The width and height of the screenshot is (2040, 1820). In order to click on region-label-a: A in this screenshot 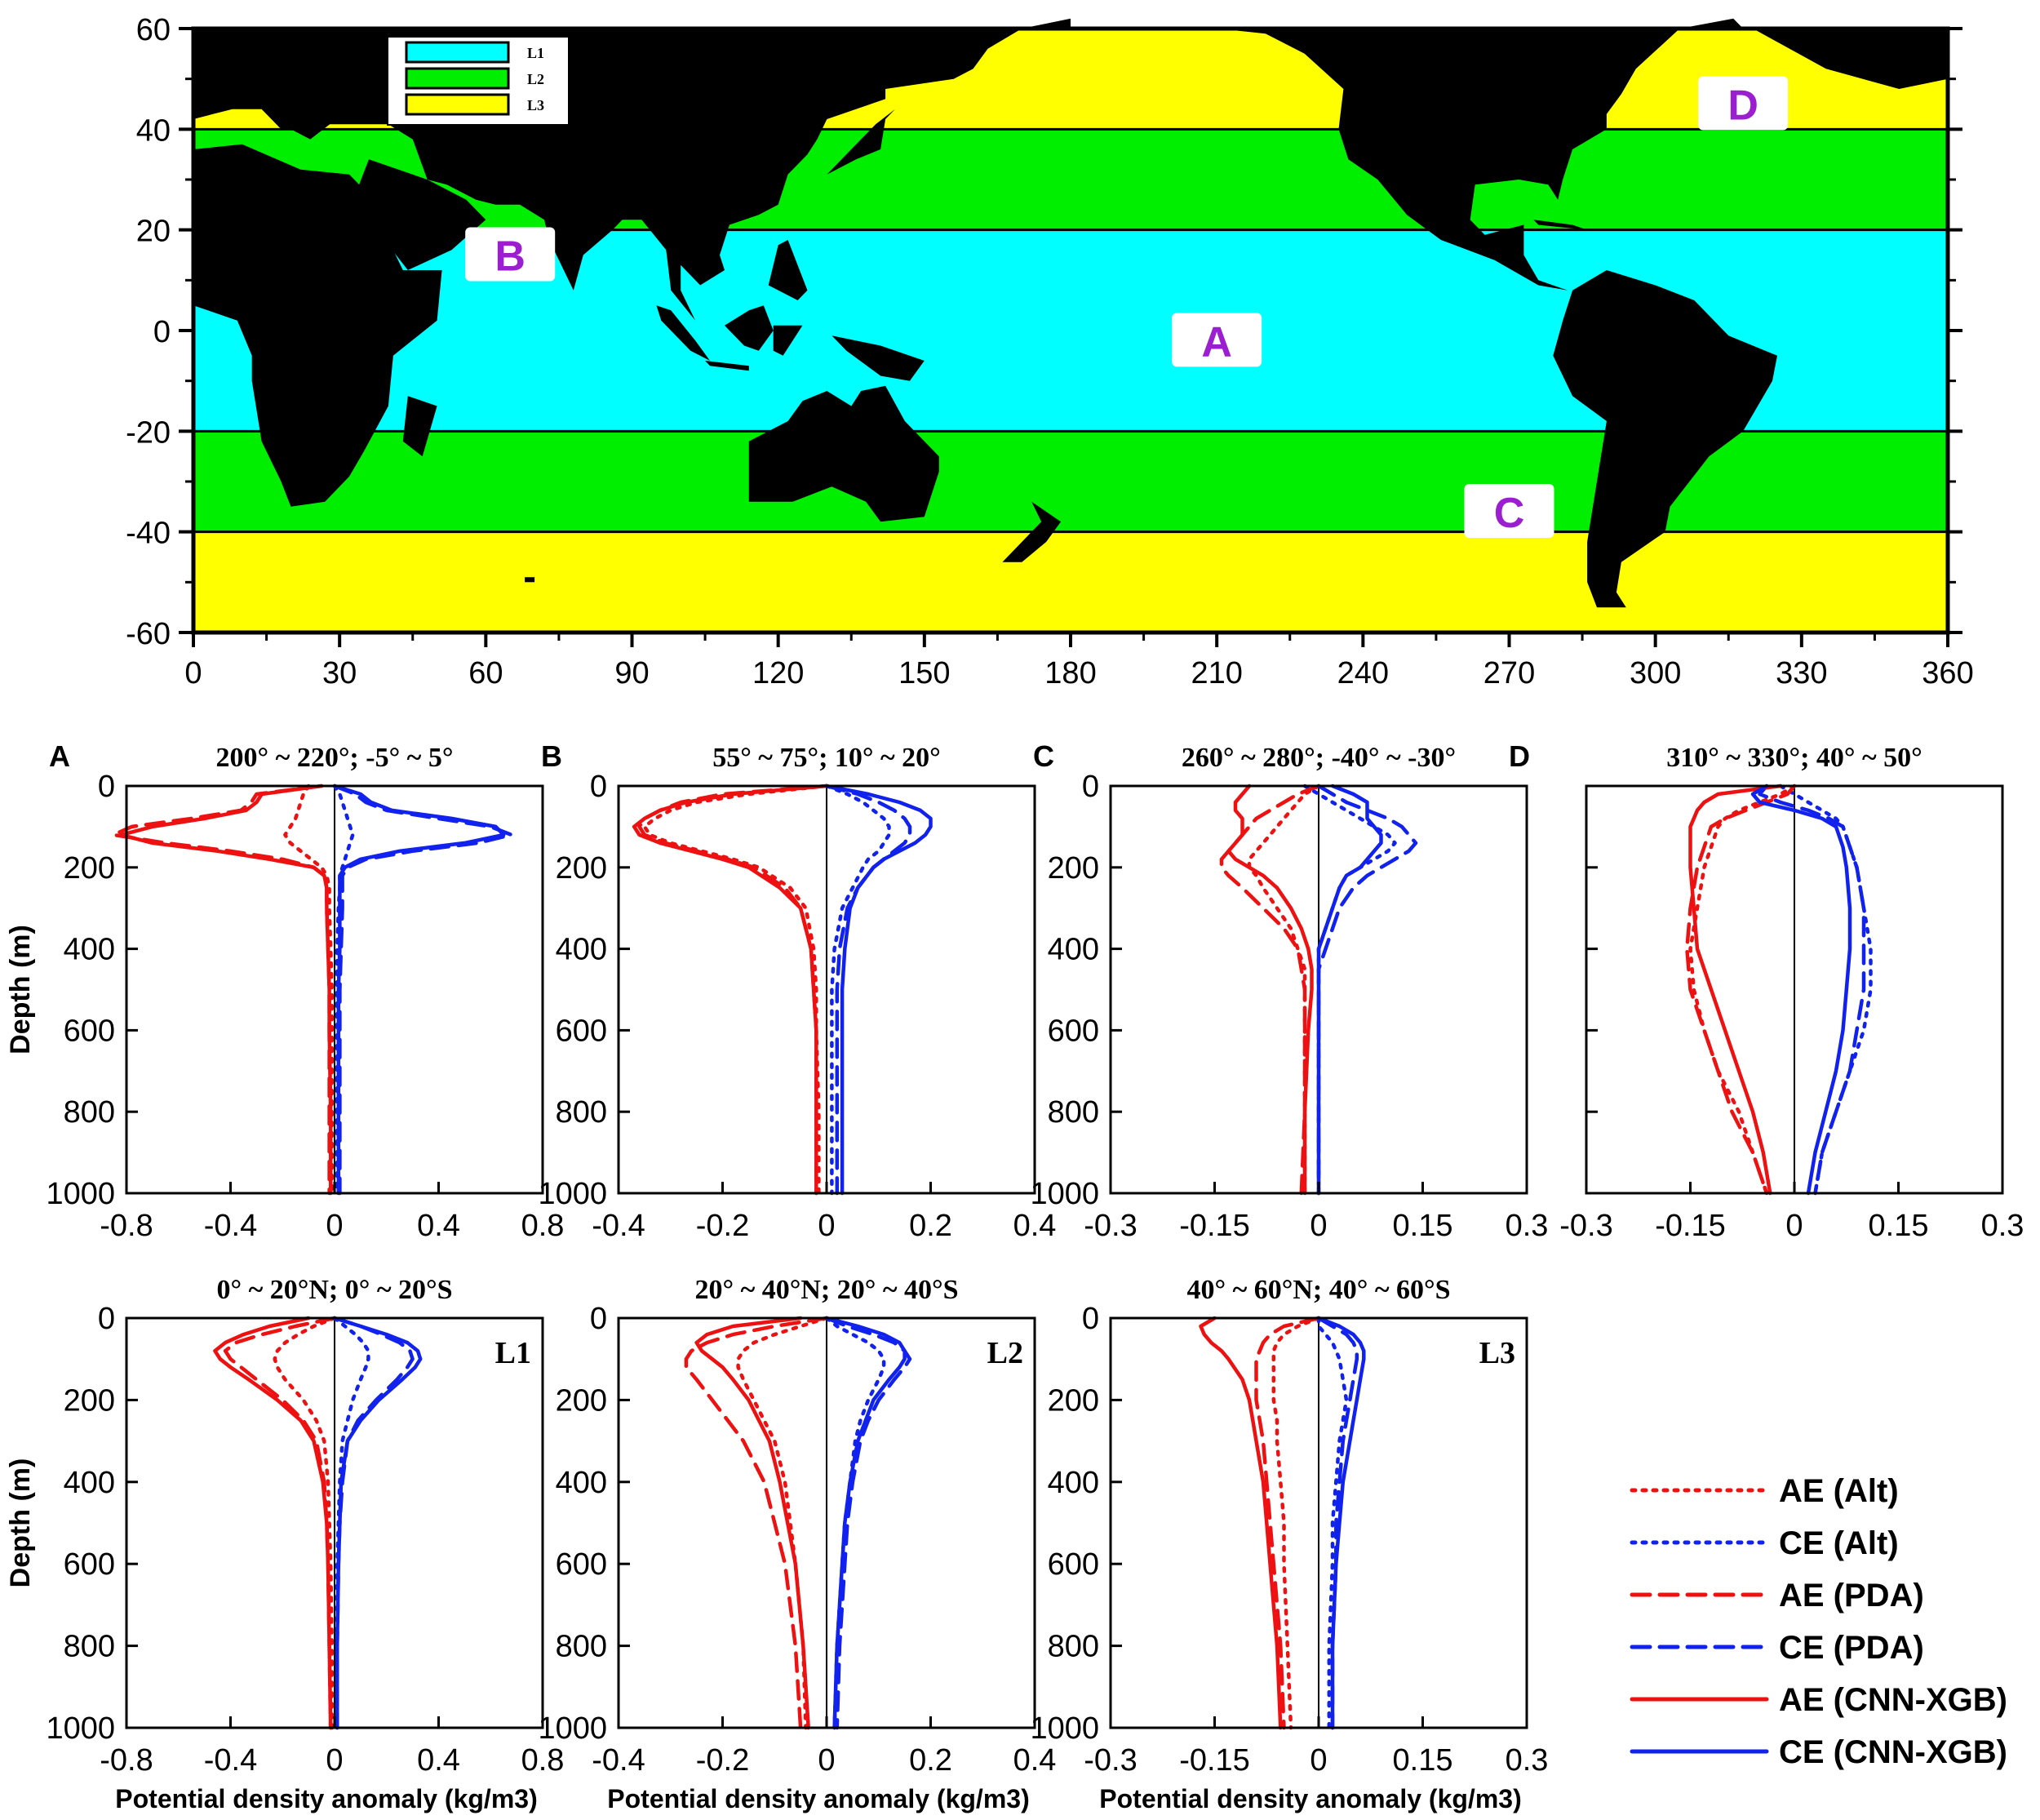, I will do `click(1216, 342)`.